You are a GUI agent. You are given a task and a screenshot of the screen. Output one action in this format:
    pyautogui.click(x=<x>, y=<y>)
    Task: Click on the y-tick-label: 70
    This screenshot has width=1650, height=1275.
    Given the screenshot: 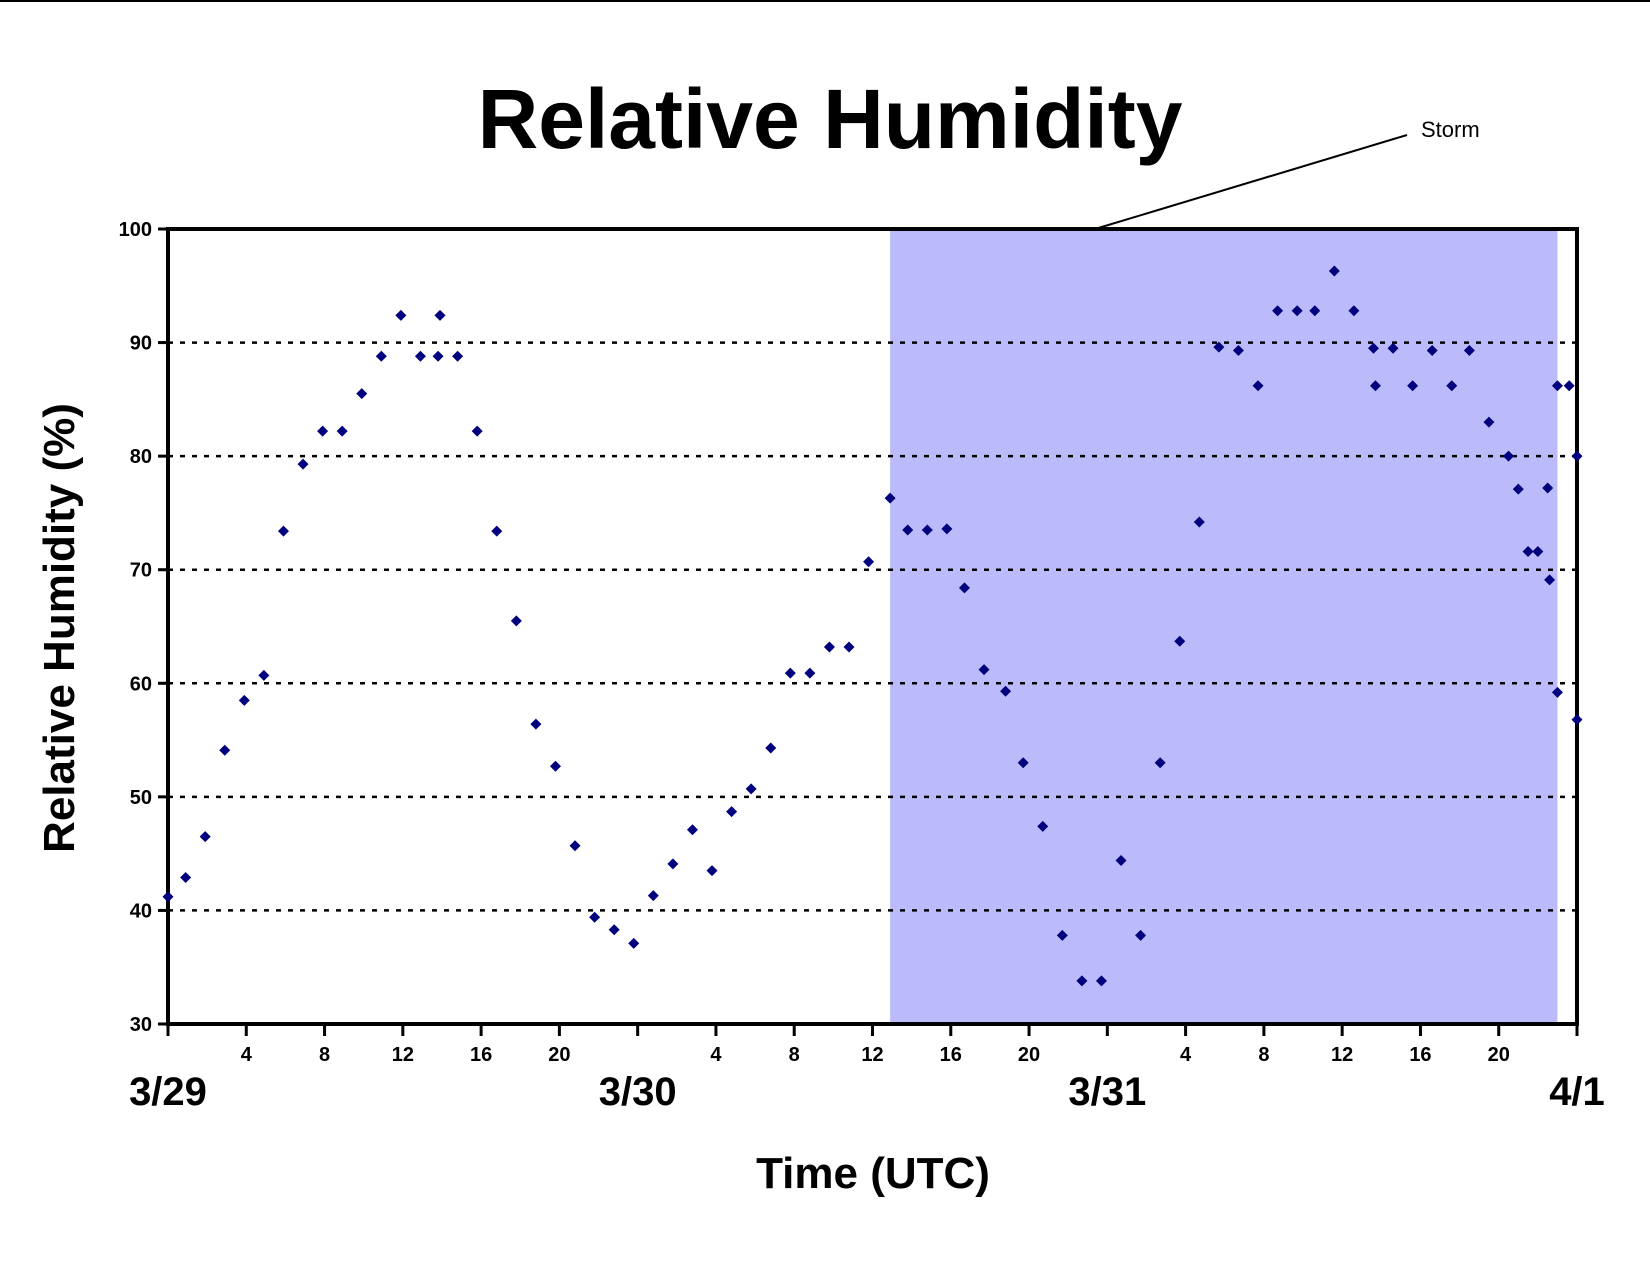 What is the action you would take?
    pyautogui.click(x=141, y=571)
    